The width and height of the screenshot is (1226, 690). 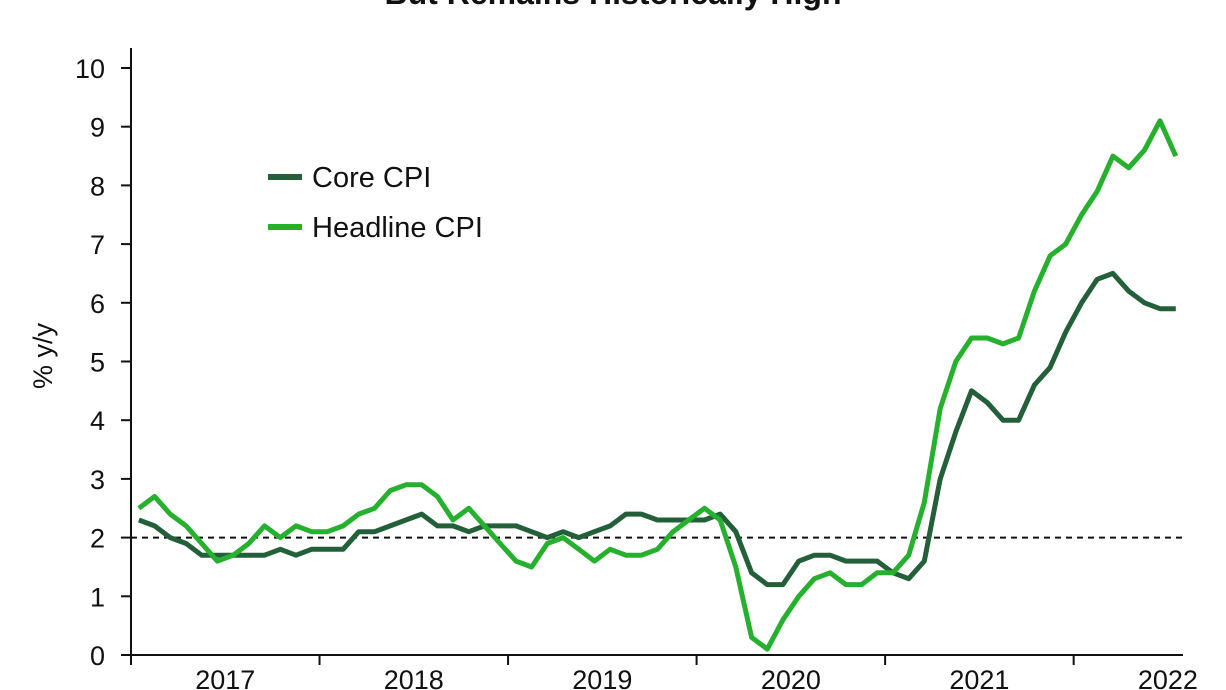 I want to click on y-tick-label: 4, so click(x=97, y=421).